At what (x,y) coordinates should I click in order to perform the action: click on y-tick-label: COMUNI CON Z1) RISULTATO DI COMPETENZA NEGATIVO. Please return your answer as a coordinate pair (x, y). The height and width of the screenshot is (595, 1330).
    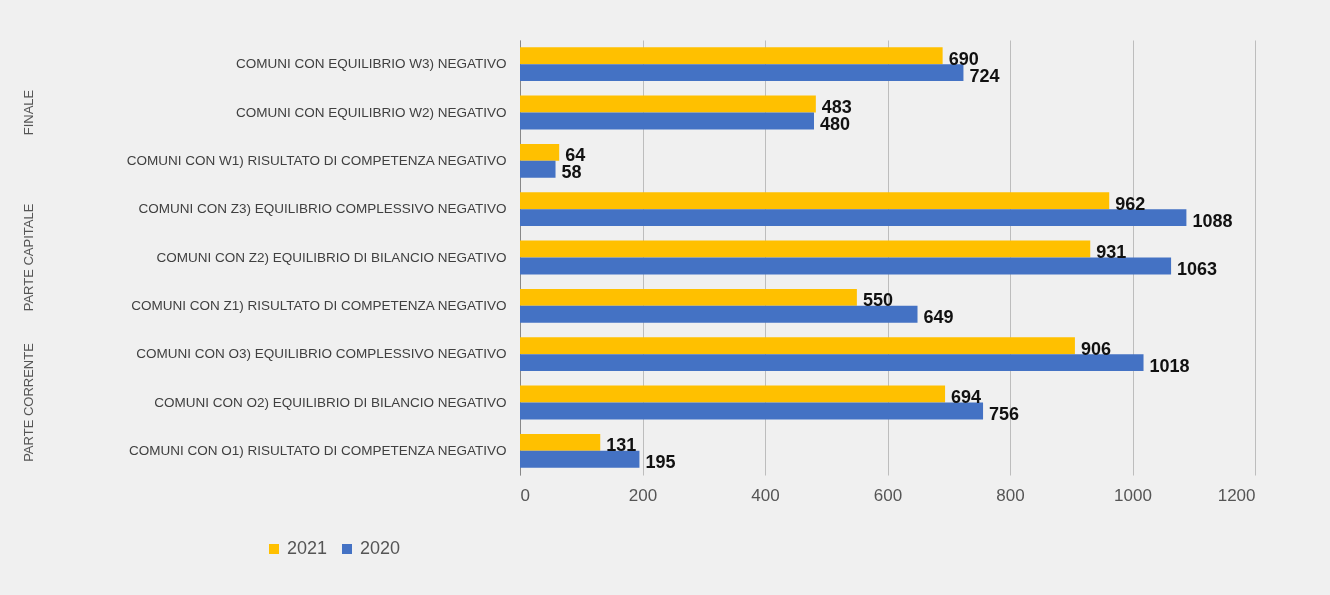
    Looking at the image, I should click on (319, 305).